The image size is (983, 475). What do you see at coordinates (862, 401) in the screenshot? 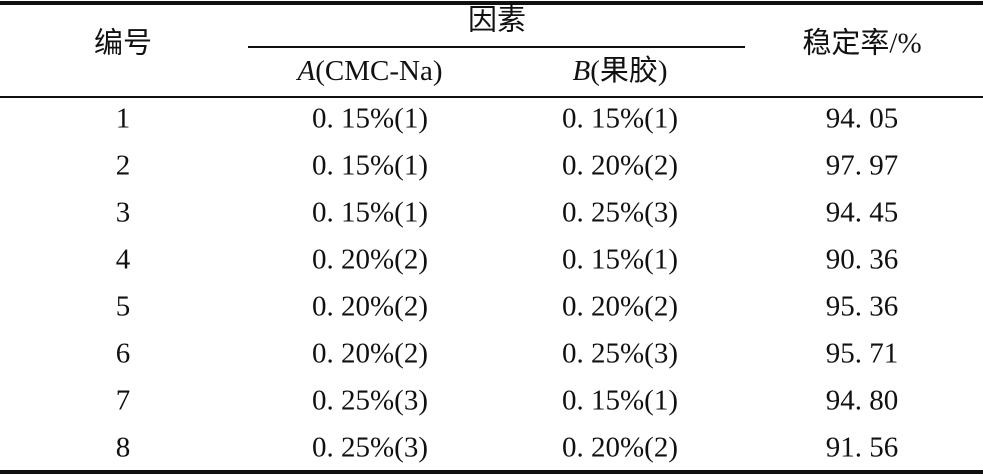
I see `cell-rate: 94. 80` at bounding box center [862, 401].